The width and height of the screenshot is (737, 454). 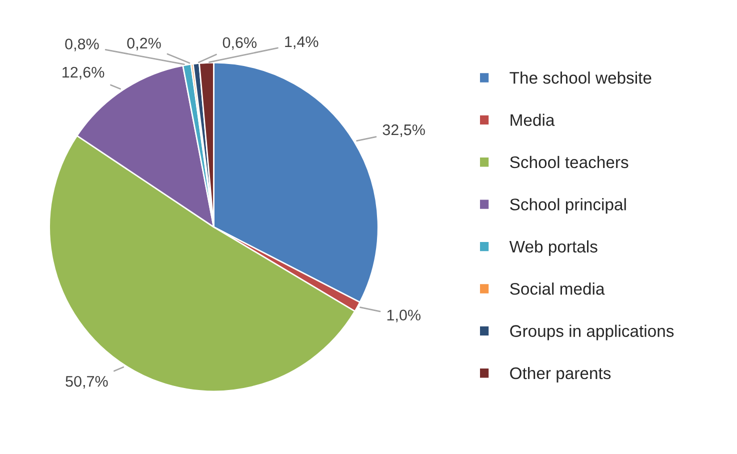 I want to click on legend-label: Media, so click(x=532, y=120).